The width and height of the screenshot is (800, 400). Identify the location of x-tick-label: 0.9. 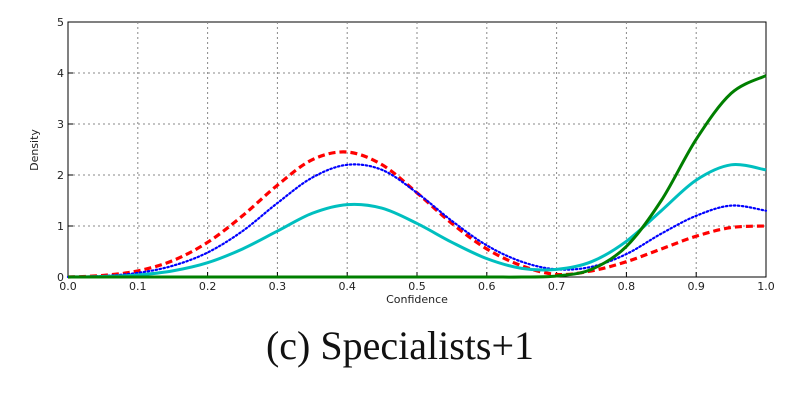
(696, 286).